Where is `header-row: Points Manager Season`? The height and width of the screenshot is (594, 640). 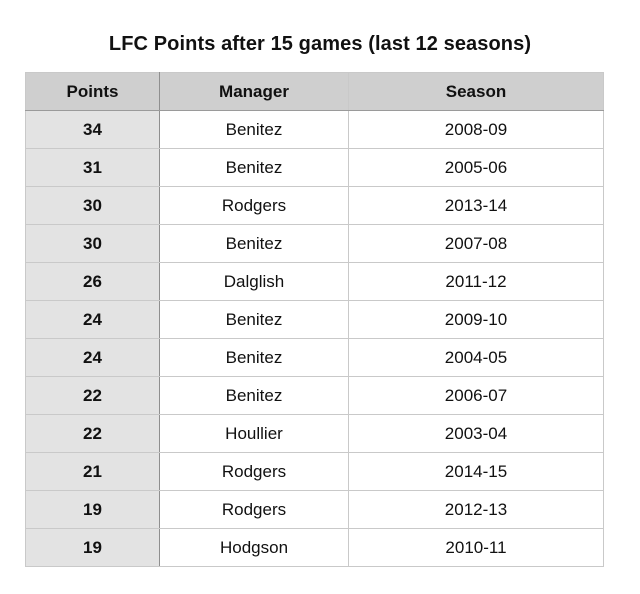 header-row: Points Manager Season is located at coordinates (314, 91).